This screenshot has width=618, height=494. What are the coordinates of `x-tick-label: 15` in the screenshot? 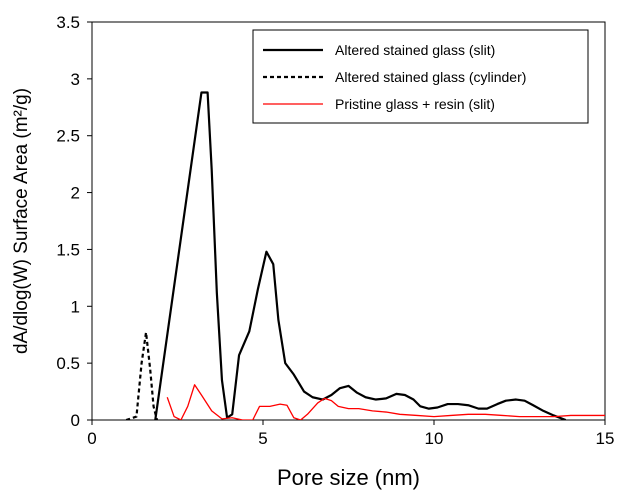 It's located at (605, 438).